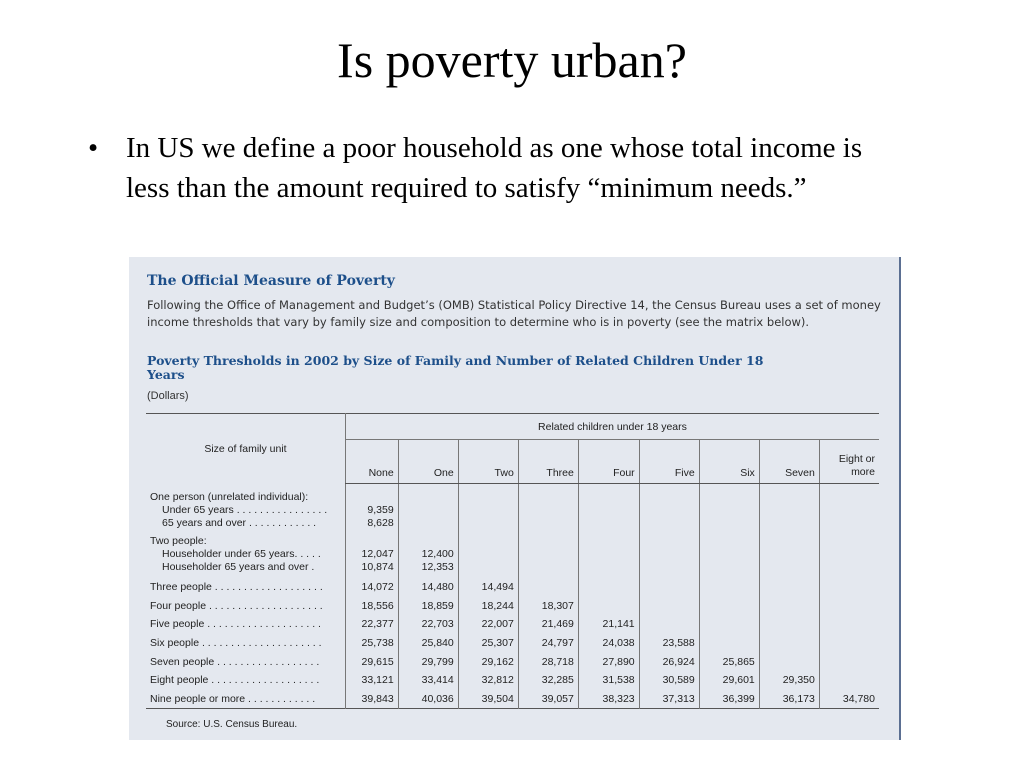 The width and height of the screenshot is (1024, 768). I want to click on threshold-cell: 8,628, so click(371, 522).